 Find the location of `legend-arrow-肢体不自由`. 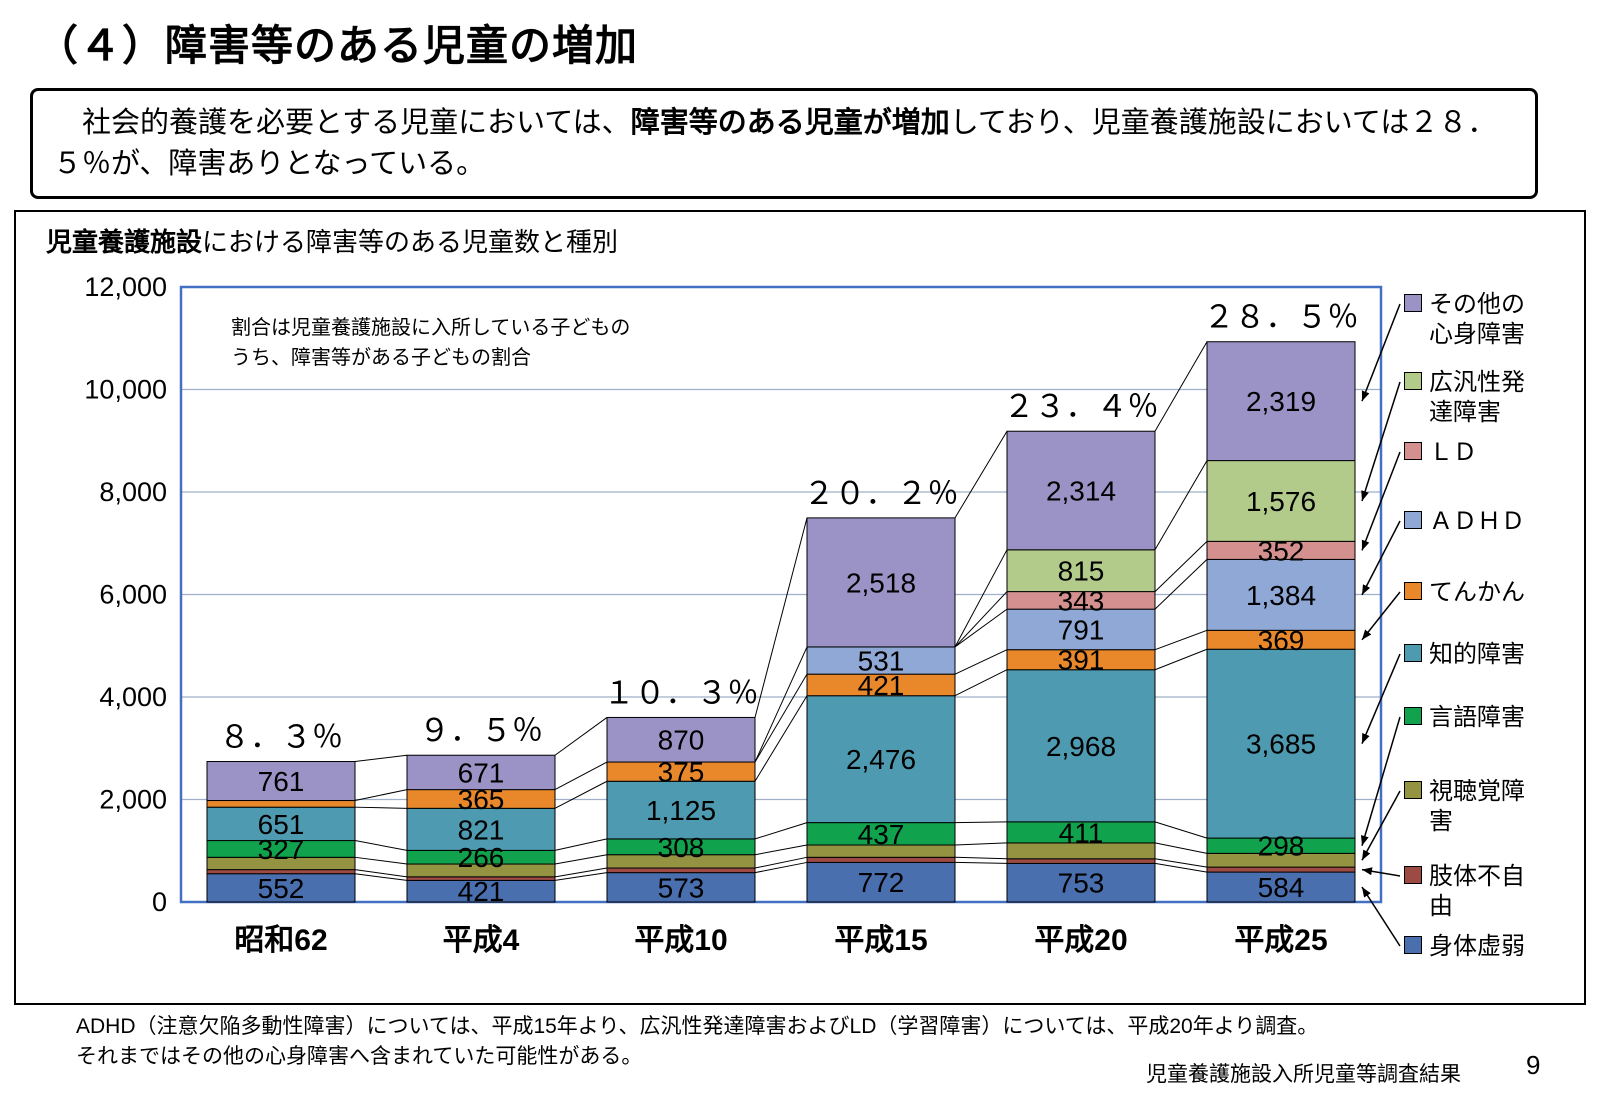

legend-arrow-肢体不自由 is located at coordinates (1381, 872).